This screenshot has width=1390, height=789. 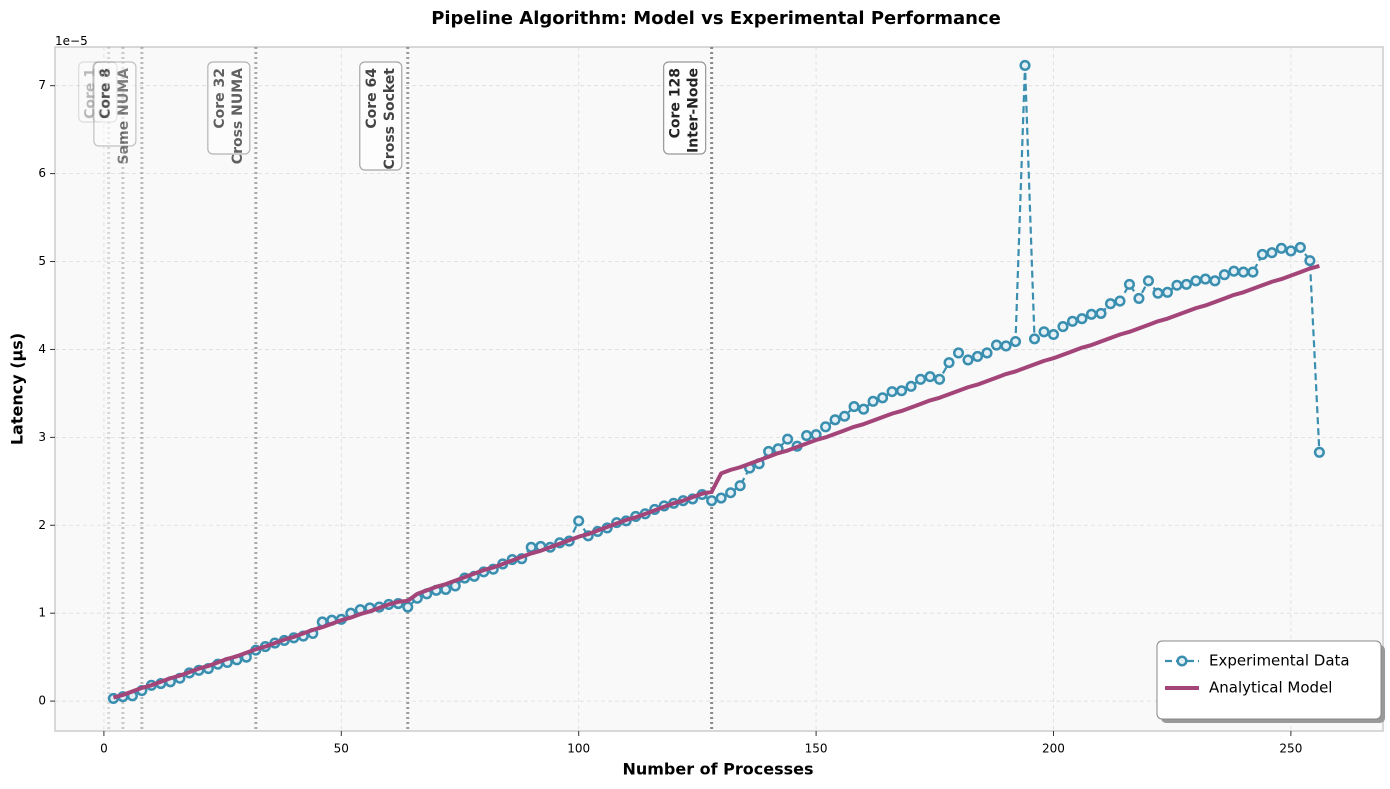 I want to click on annotation: Core 128 Inter-Node, so click(x=688, y=389).